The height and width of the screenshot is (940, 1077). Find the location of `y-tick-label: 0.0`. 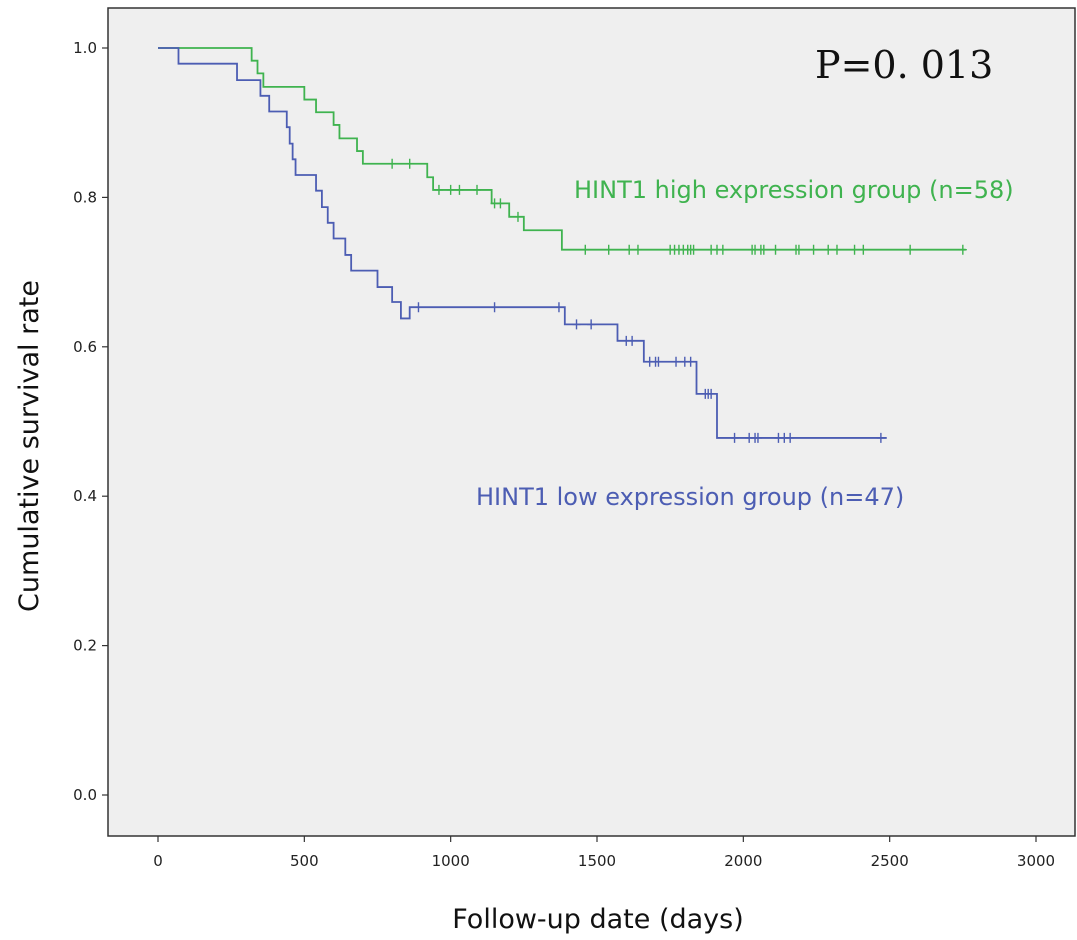

y-tick-label: 0.0 is located at coordinates (85, 795).